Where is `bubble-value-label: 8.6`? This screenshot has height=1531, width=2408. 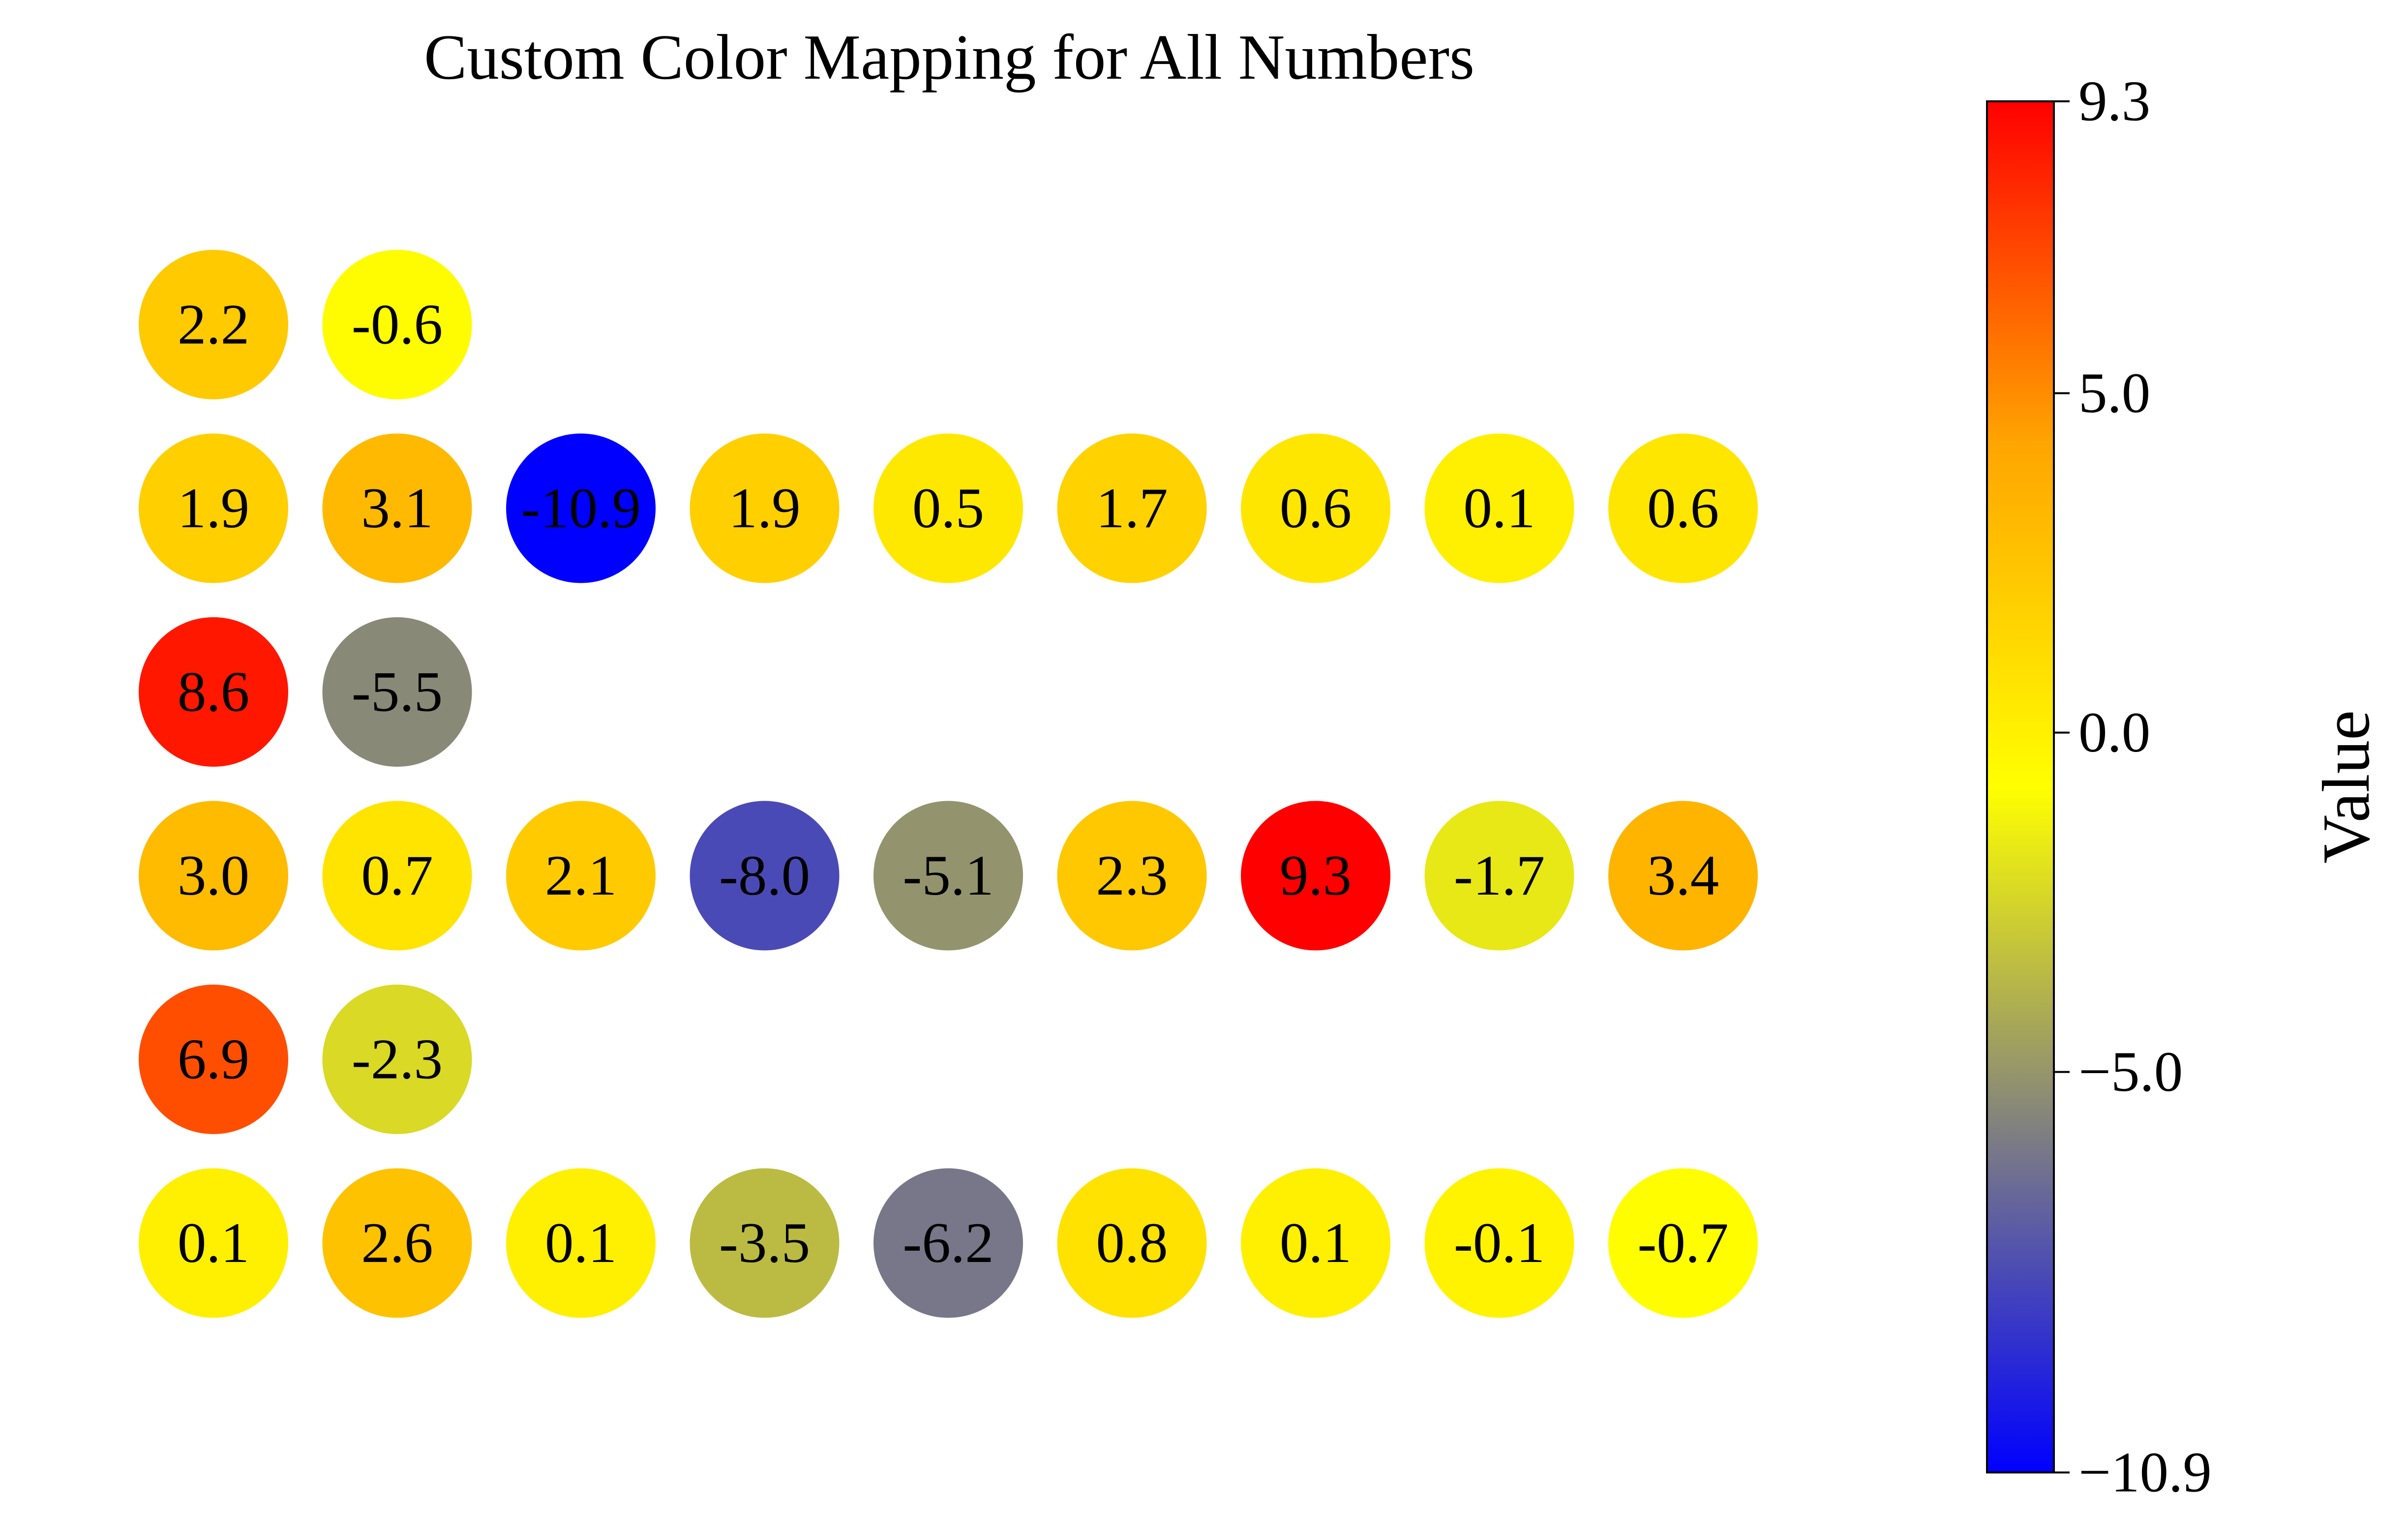 bubble-value-label: 8.6 is located at coordinates (213, 692).